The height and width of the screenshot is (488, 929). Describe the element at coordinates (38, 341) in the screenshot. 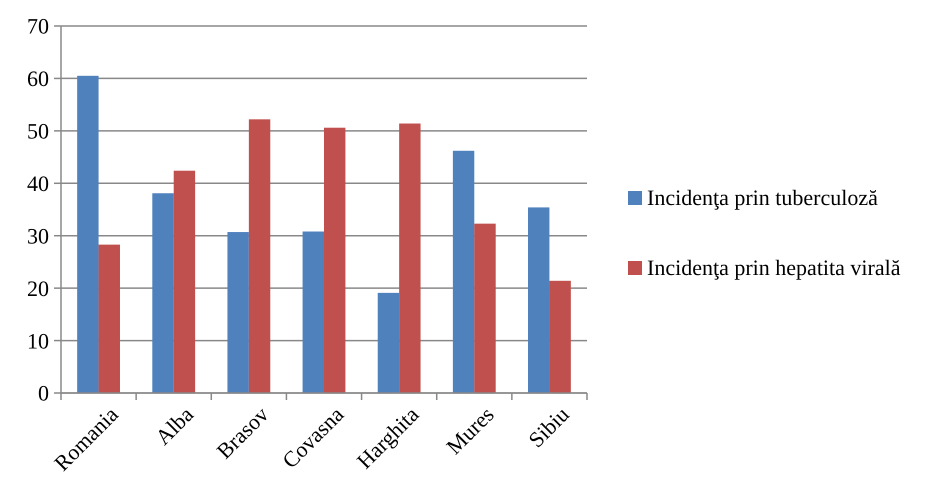

I see `y-tick-label: 10` at that location.